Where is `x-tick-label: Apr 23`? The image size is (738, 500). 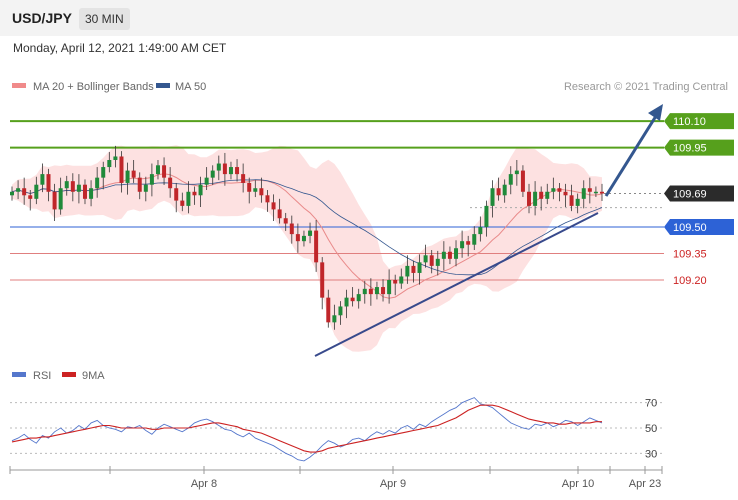 x-tick-label: Apr 23 is located at coordinates (645, 484).